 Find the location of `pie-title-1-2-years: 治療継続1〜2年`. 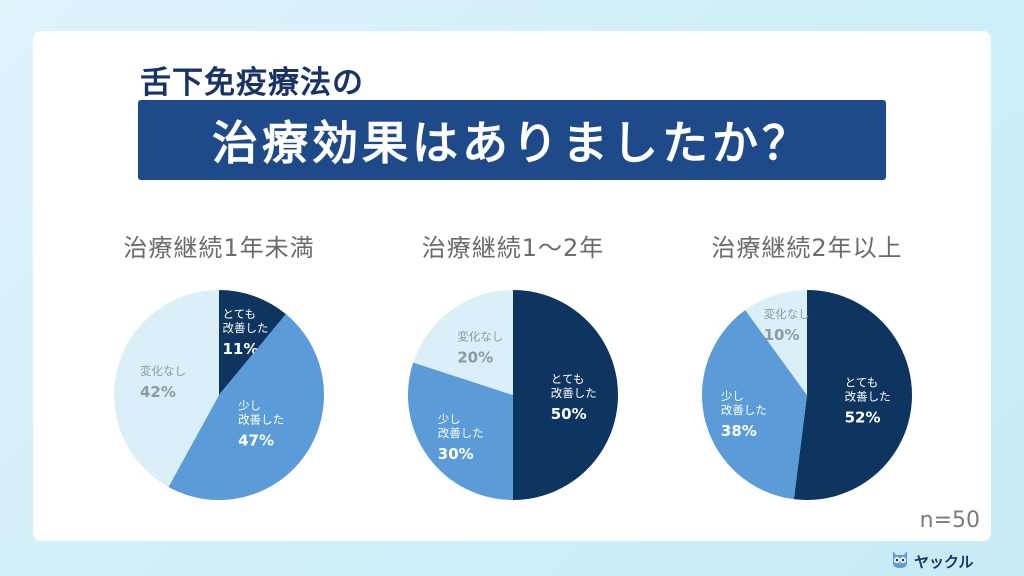

pie-title-1-2-years: 治療継続1〜2年 is located at coordinates (513, 248).